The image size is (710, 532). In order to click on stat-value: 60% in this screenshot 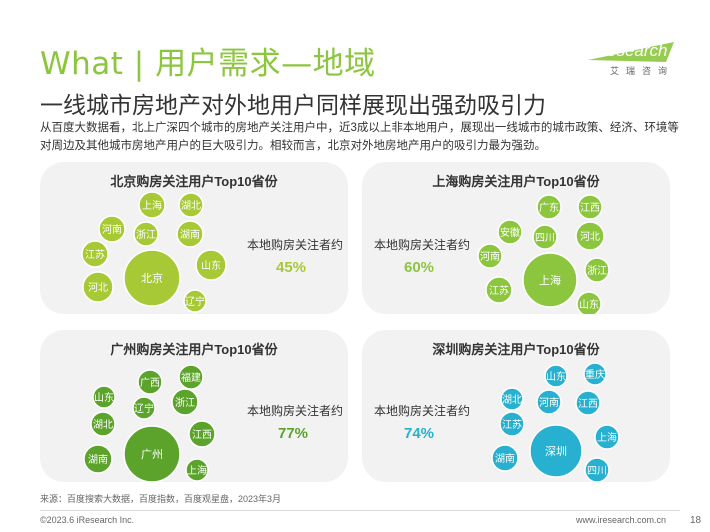, I will do `click(419, 267)`.